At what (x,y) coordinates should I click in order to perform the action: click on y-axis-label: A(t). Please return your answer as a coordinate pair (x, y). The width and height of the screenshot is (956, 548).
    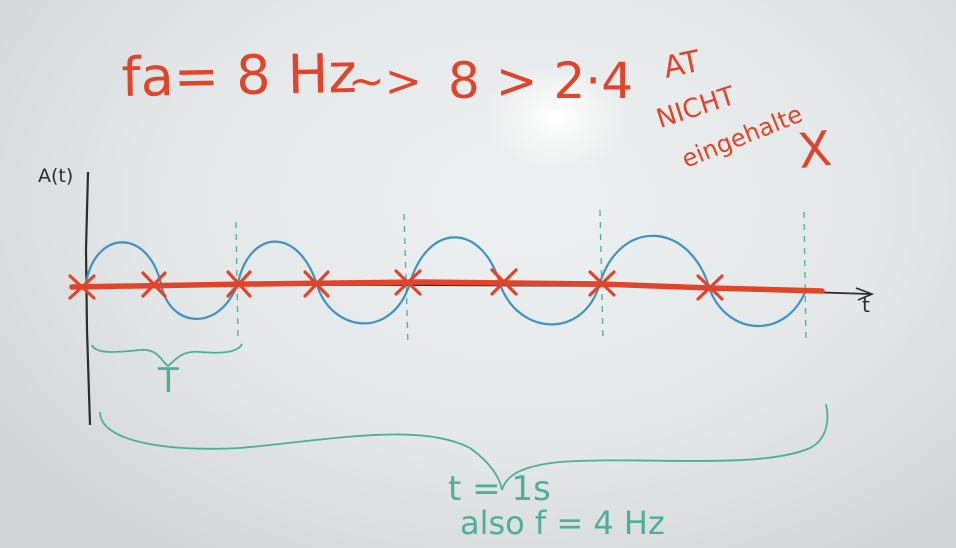
    Looking at the image, I should click on (55, 176).